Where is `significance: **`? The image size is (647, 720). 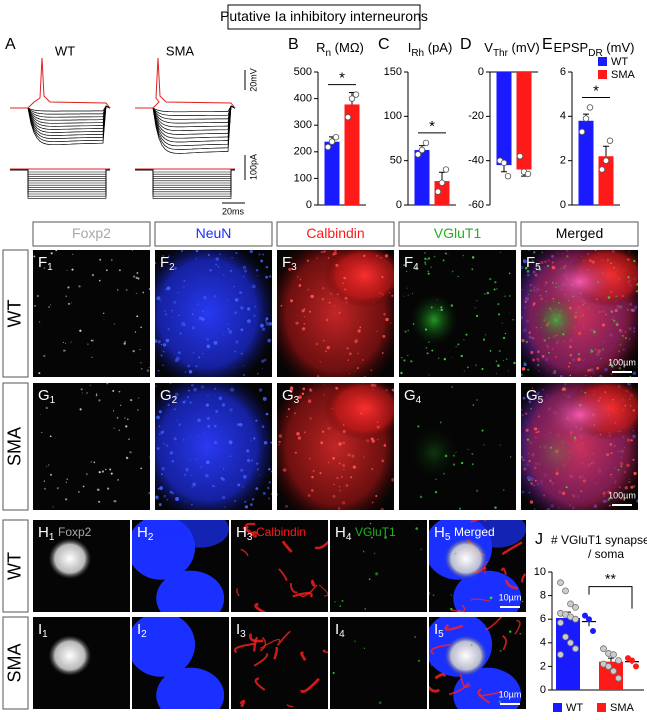 significance: ** is located at coordinates (610, 578).